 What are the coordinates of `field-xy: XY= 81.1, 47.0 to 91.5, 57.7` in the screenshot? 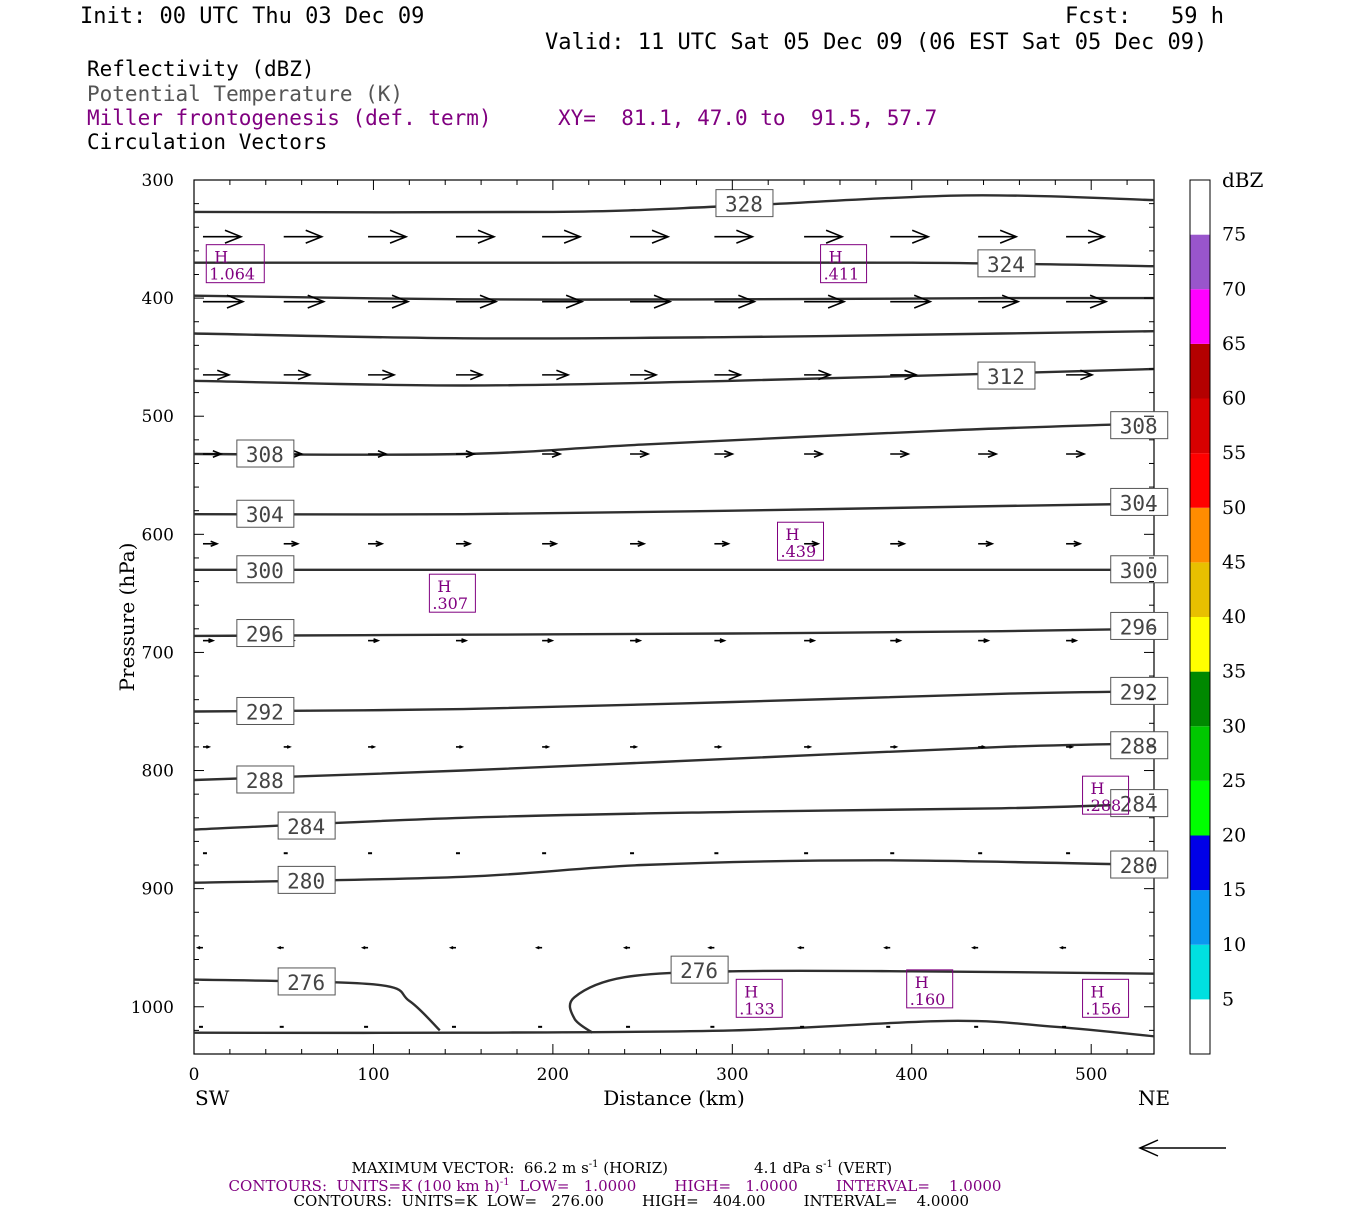 It's located at (748, 118).